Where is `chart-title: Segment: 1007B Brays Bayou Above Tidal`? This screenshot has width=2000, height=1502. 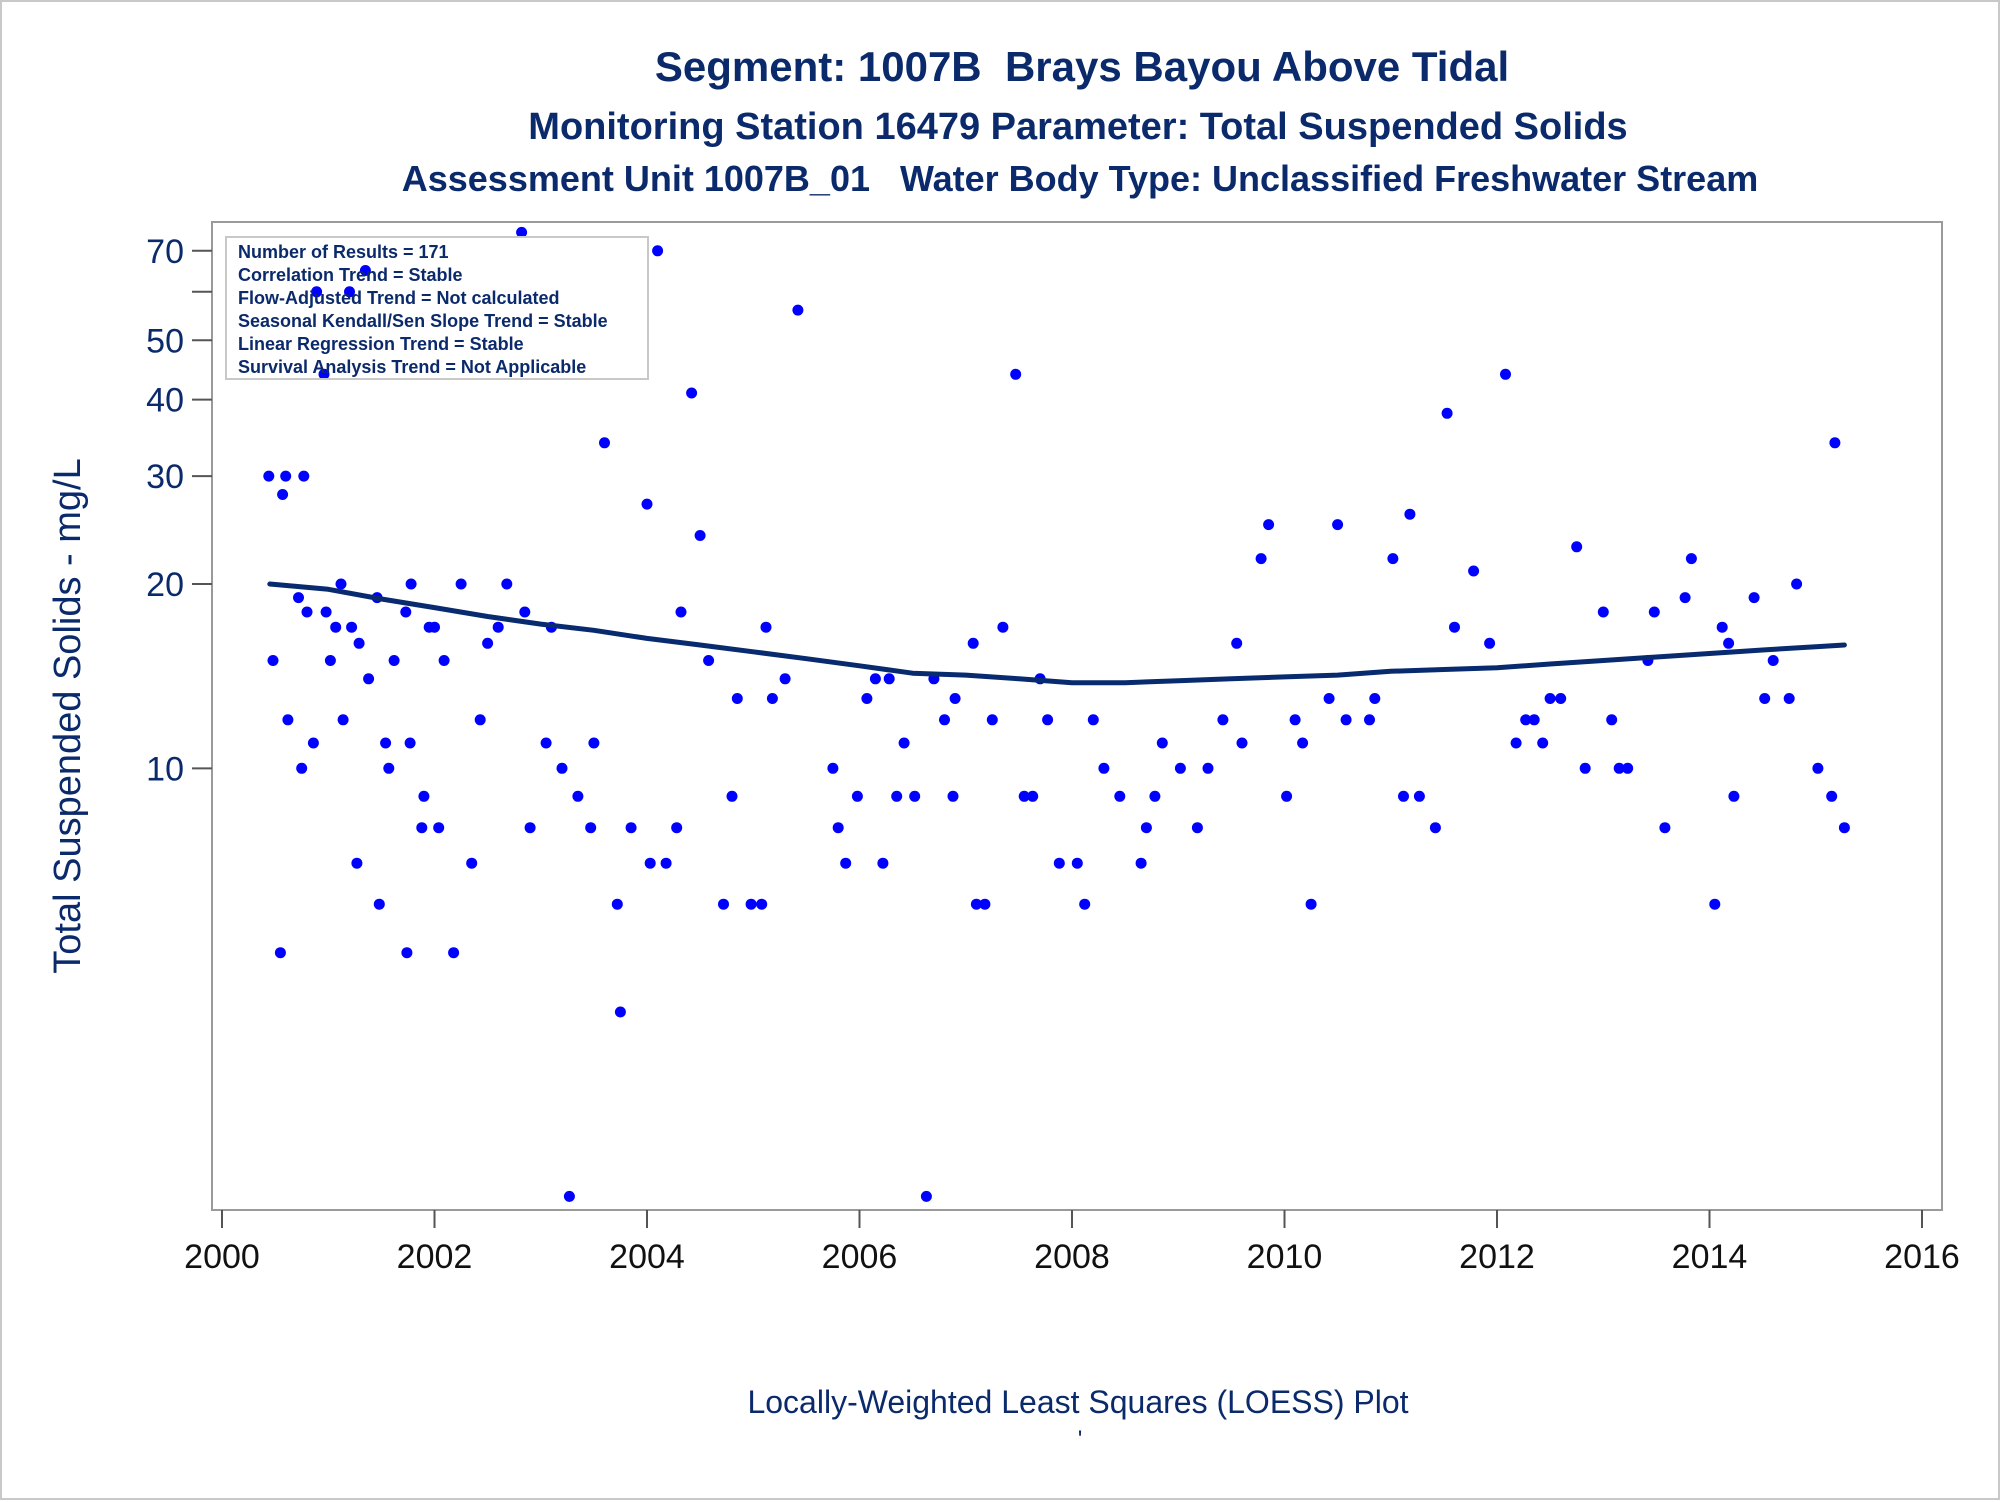 chart-title: Segment: 1007B Brays Bayou Above Tidal is located at coordinates (1082, 66).